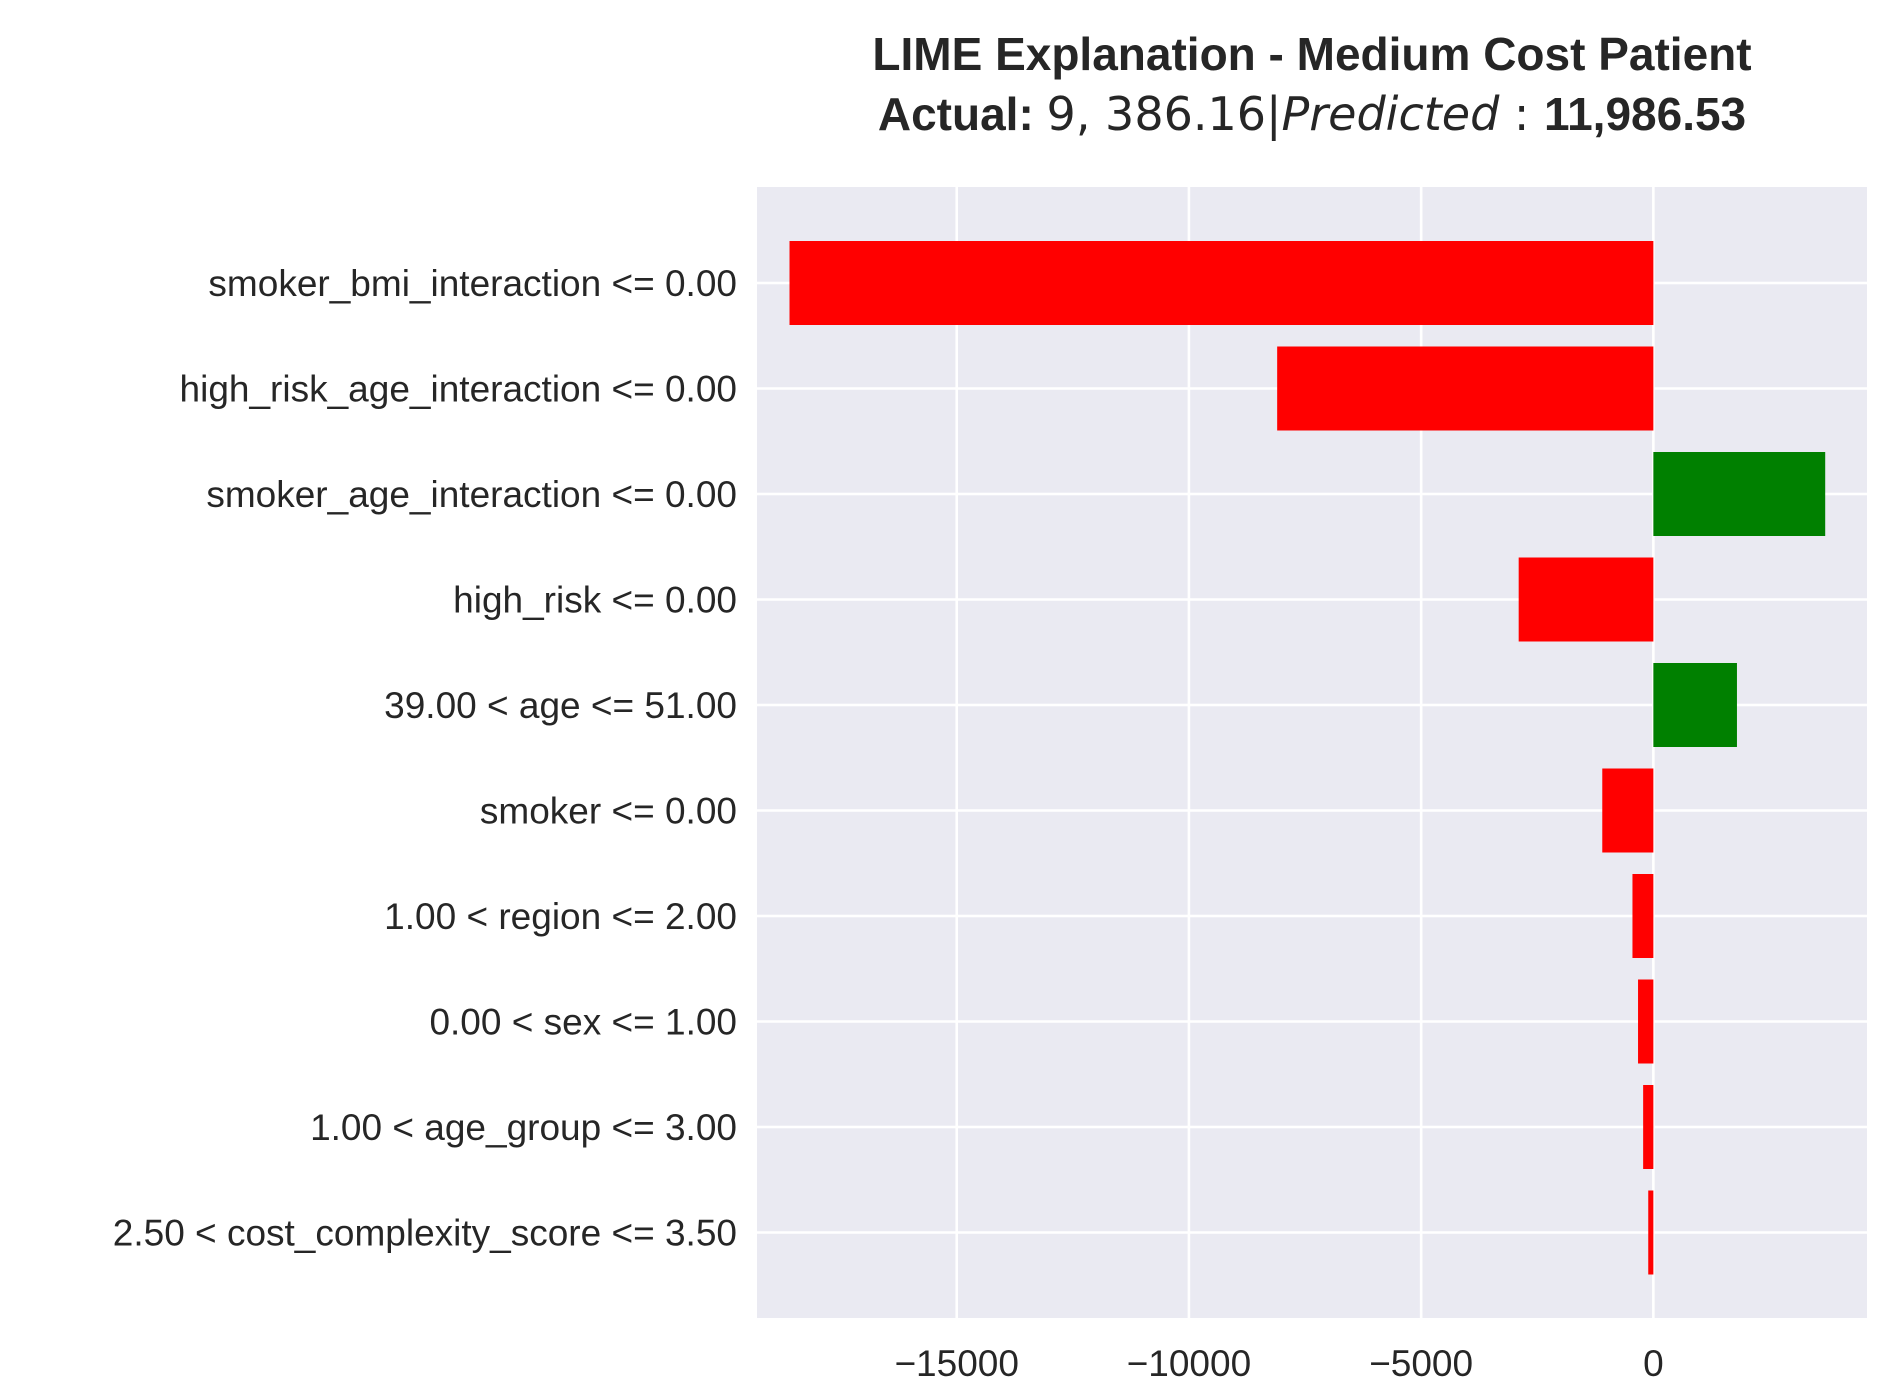 This screenshot has width=1889, height=1397. I want to click on y-tick-label: 0.00 < sex <= 1.00, so click(583, 1022).